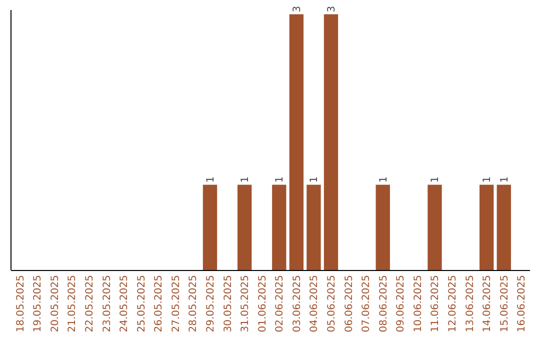  Describe the element at coordinates (246, 303) in the screenshot. I see `x-tick-label: 31.05.2025` at that location.